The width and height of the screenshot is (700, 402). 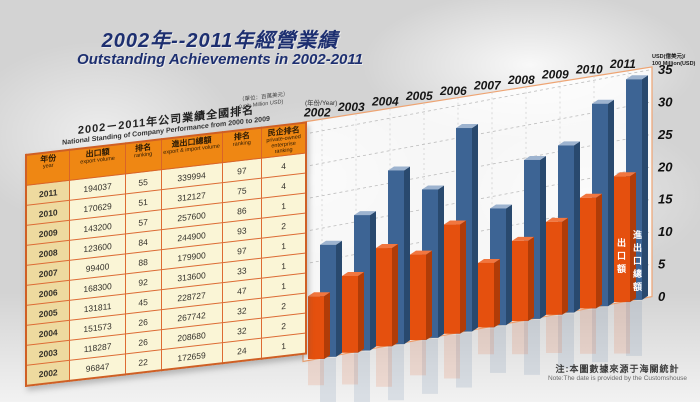 What do you see at coordinates (555, 75) in the screenshot?
I see `svg-text: 2009` at bounding box center [555, 75].